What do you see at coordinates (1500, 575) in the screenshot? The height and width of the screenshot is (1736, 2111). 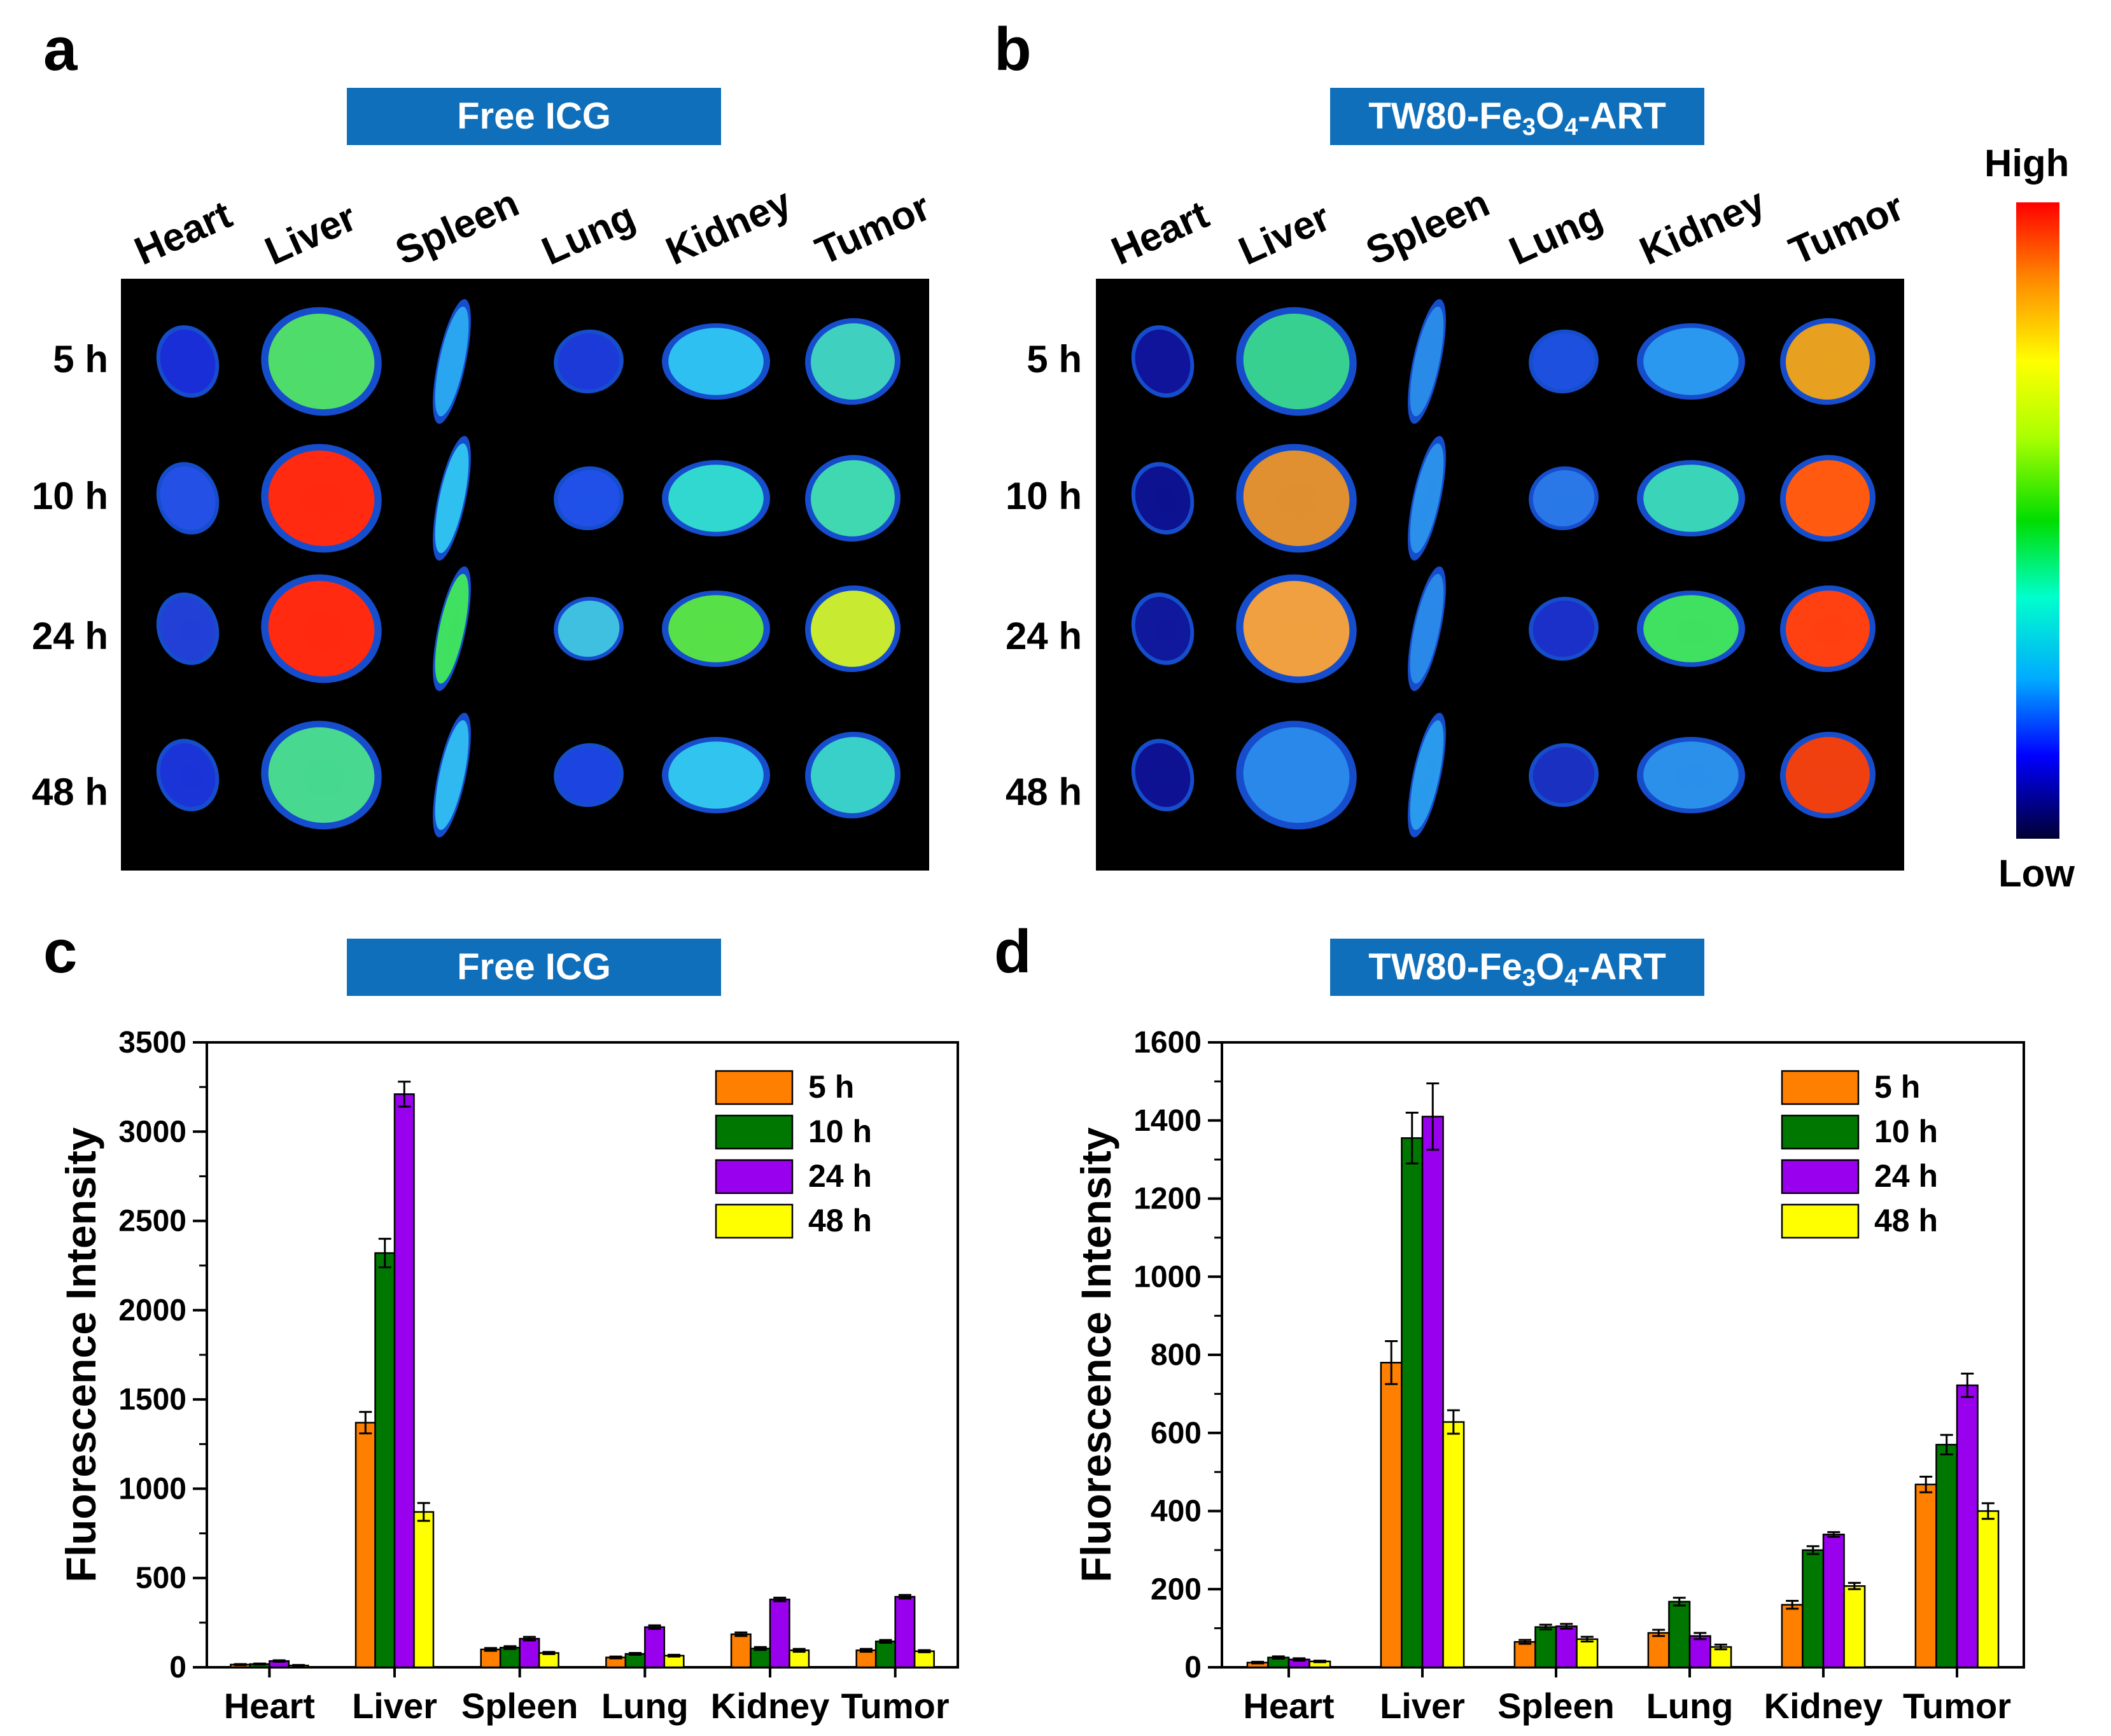 I see `imaging-panel-tw80` at bounding box center [1500, 575].